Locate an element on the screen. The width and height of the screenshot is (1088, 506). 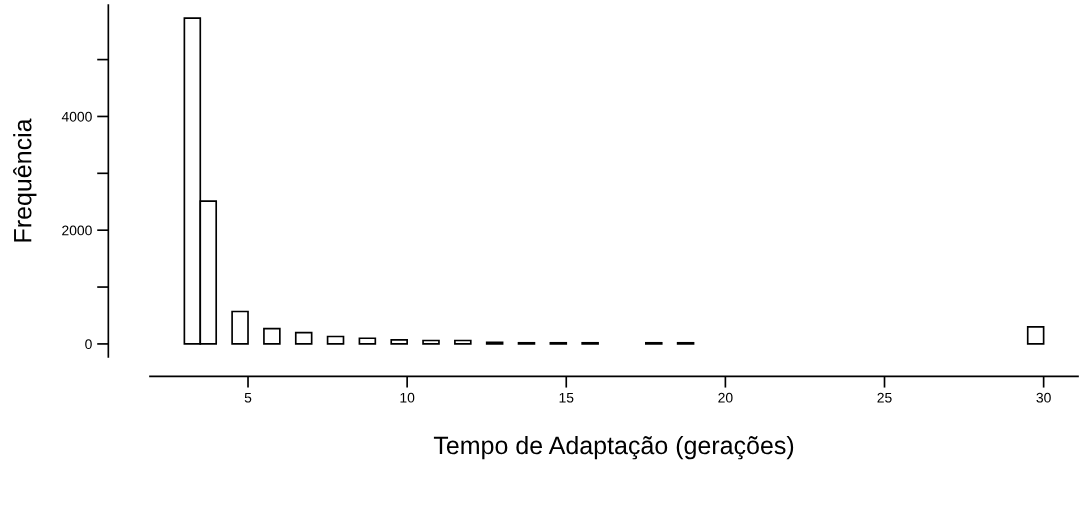
y-tick-label: 0 is located at coordinates (88, 344).